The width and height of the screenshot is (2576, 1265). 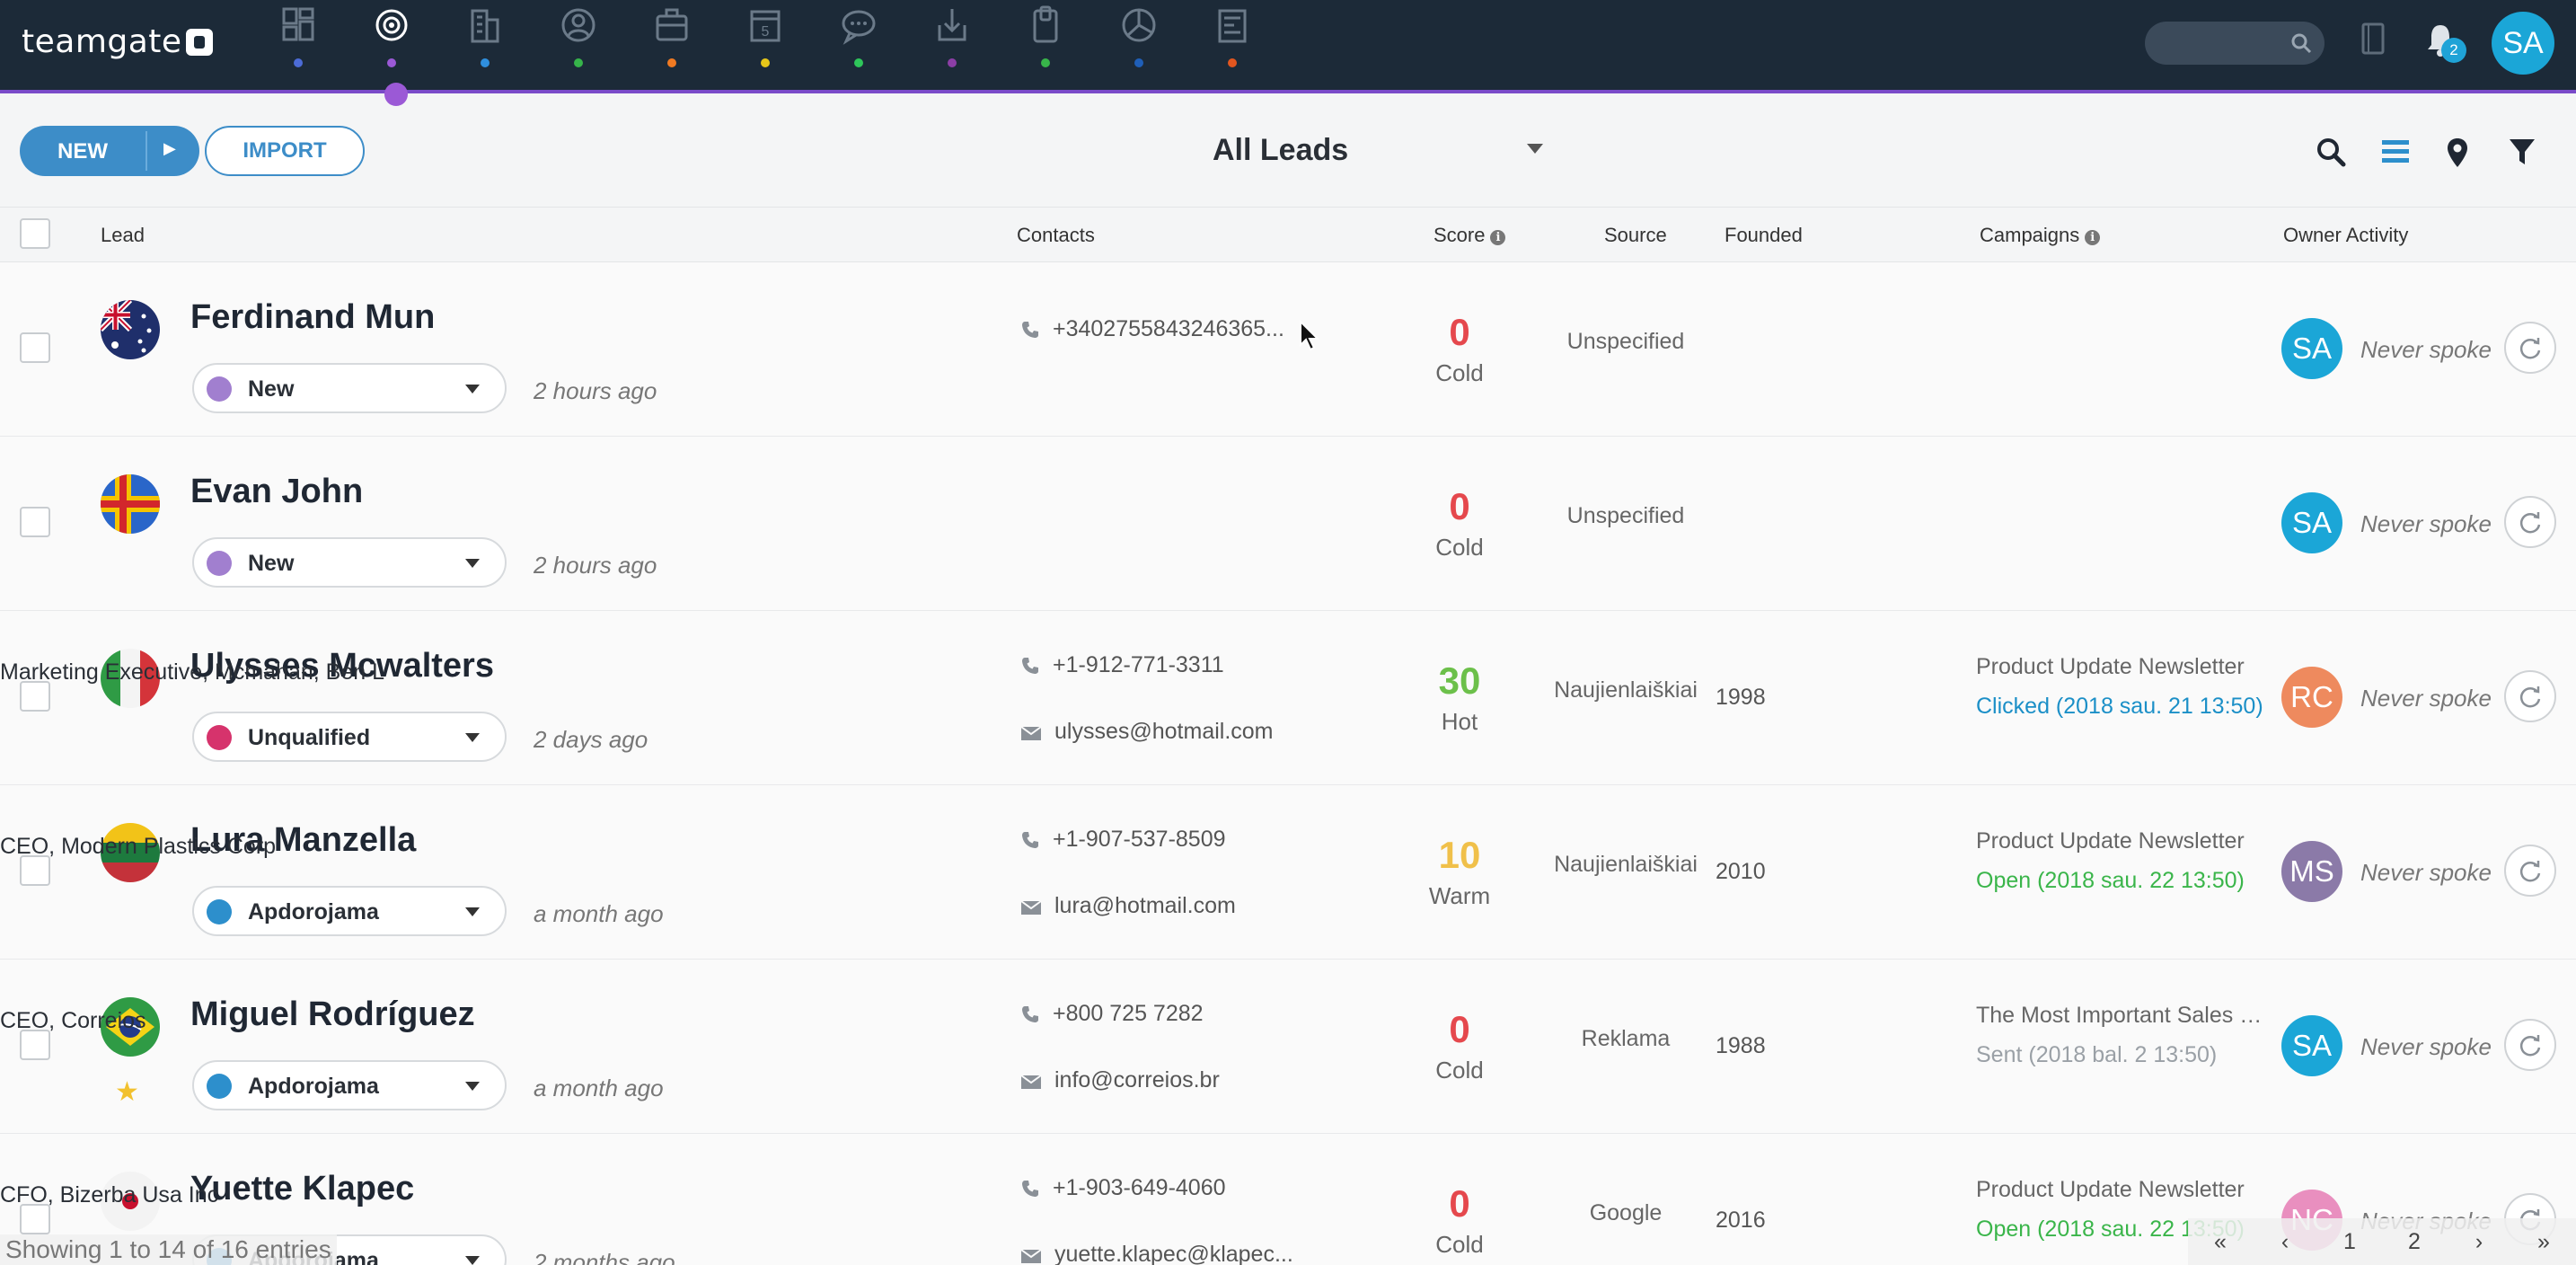 I want to click on nav-item-downloads, so click(x=952, y=45).